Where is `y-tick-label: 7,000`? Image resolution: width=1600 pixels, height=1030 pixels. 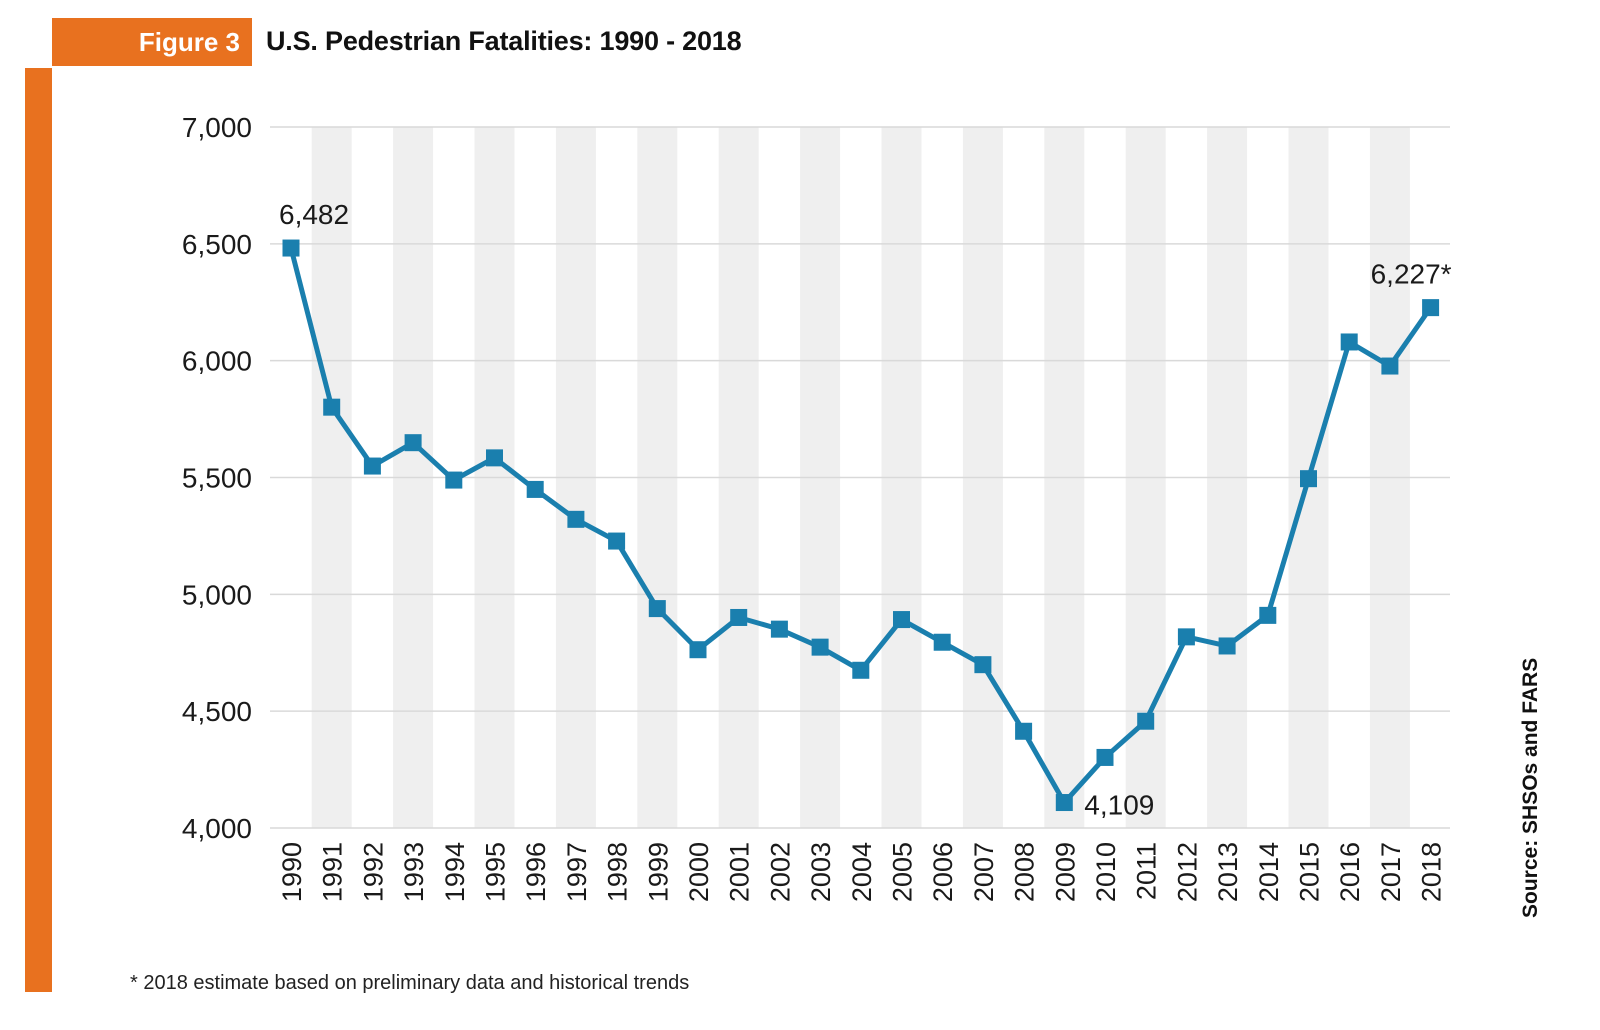
y-tick-label: 7,000 is located at coordinates (217, 127).